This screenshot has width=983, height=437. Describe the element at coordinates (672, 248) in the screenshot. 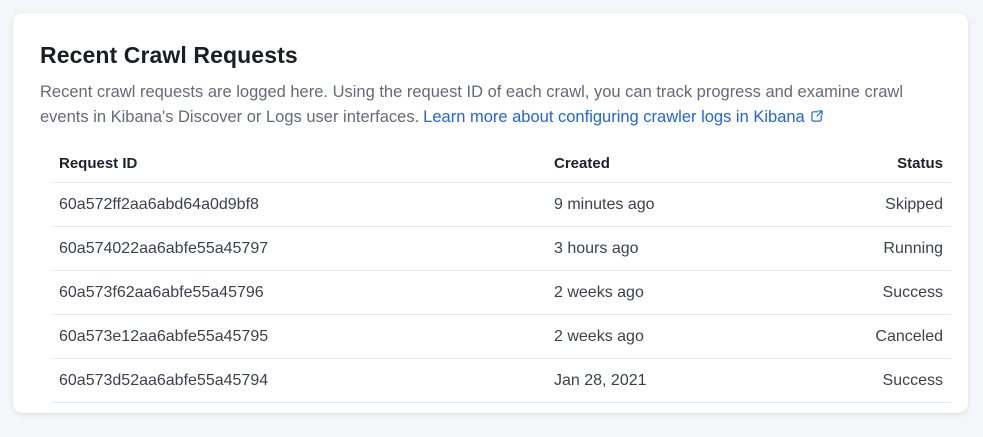

I see `created-cell: 3 hours ago` at that location.